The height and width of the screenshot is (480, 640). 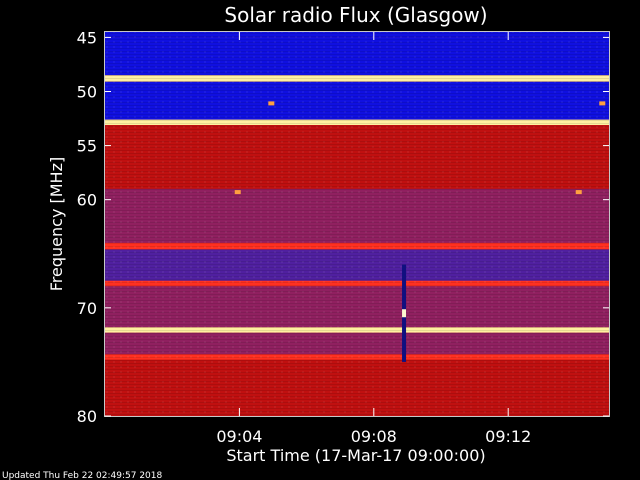 I want to click on y-tick-label-70: 70, so click(x=87, y=308).